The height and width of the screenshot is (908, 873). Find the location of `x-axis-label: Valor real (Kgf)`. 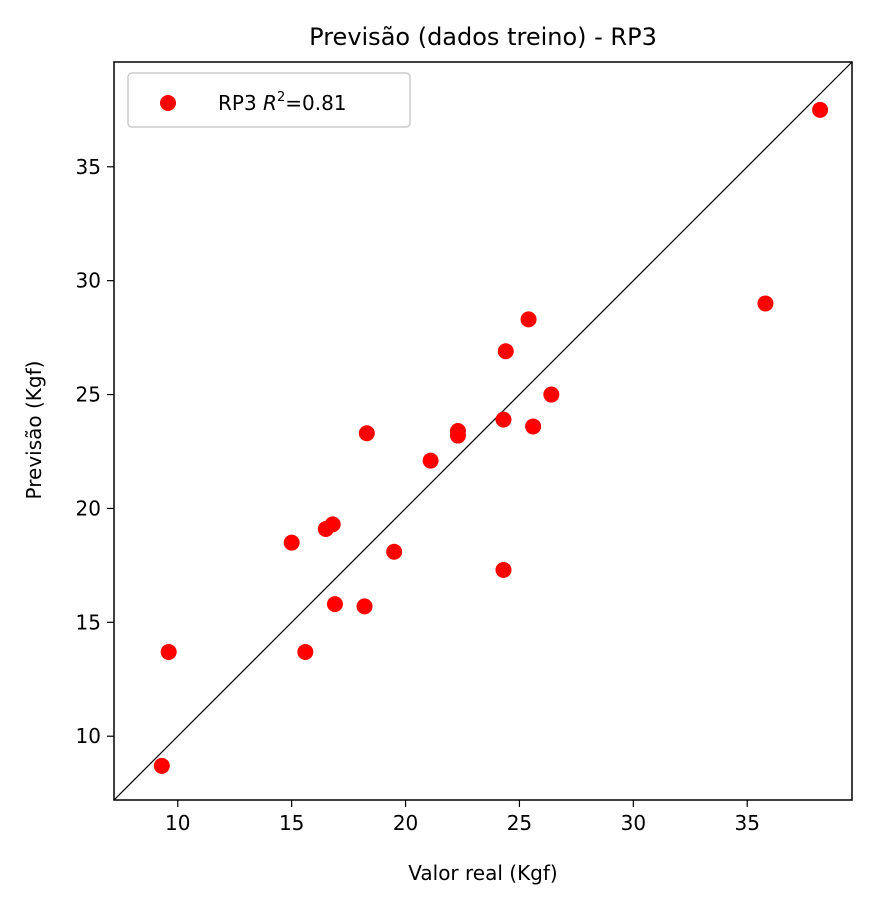

x-axis-label: Valor real (Kgf) is located at coordinates (482, 873).